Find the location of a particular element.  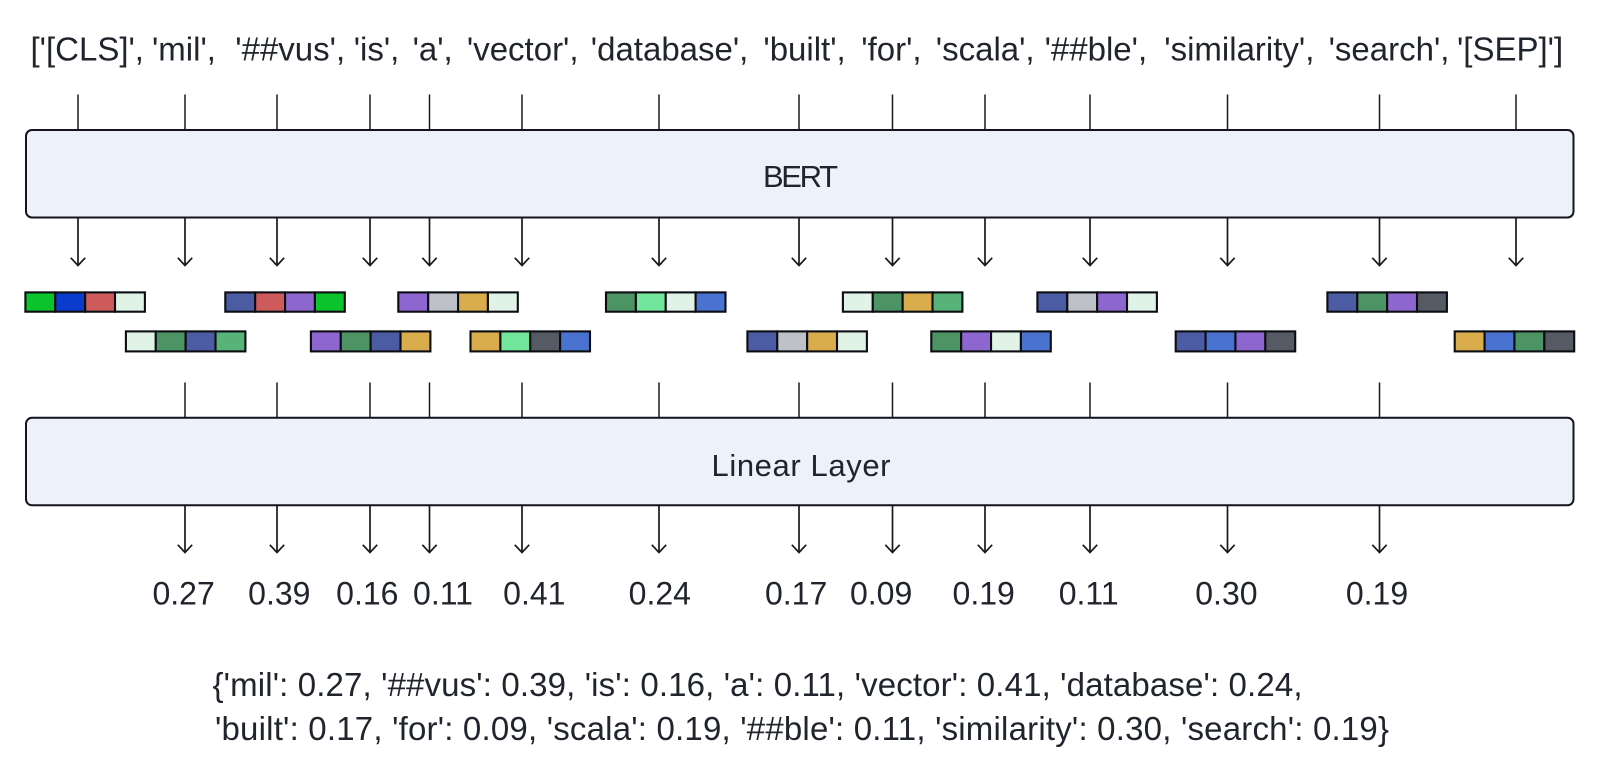

svg-text: ['[CLS]', is located at coordinates (87, 49).